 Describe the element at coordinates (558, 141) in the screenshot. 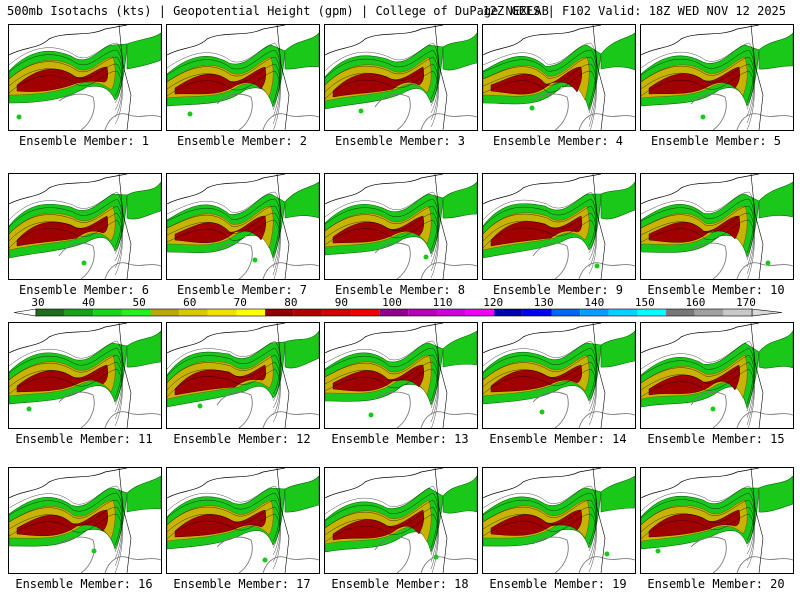

I see `ensemble-member-label: Ensemble Member: 4` at that location.